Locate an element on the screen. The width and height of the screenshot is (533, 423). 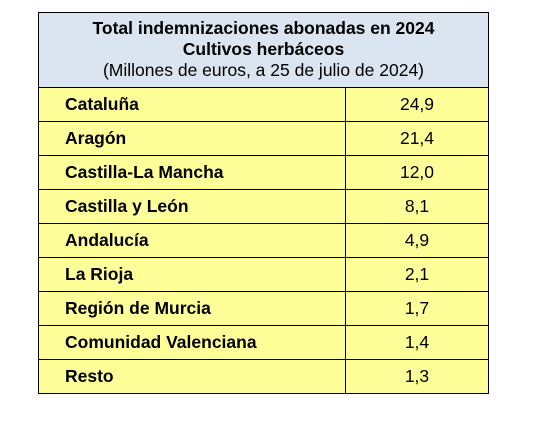
table-row: Comunidad Valenciana 1,4 is located at coordinates (263, 342).